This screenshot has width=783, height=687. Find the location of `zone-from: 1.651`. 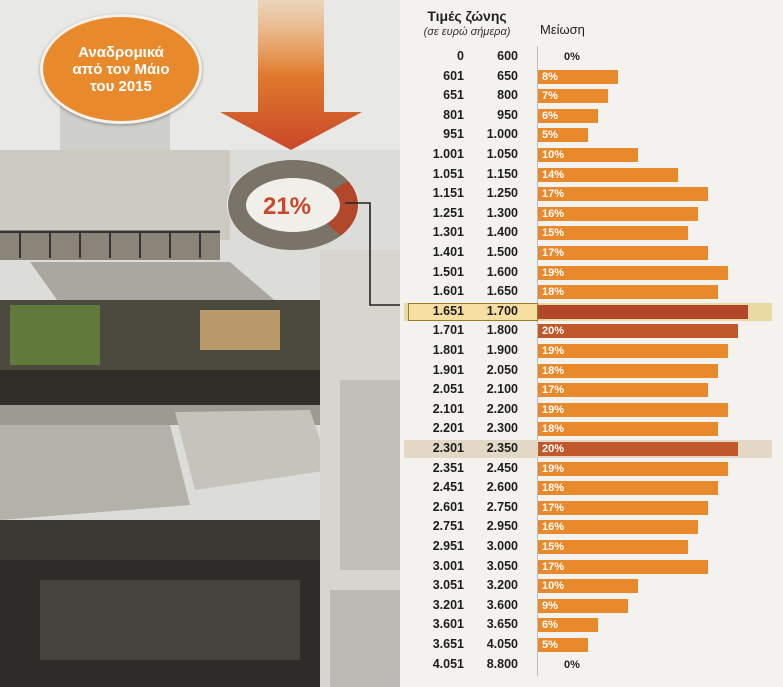

zone-from: 1.651 is located at coordinates (448, 310).